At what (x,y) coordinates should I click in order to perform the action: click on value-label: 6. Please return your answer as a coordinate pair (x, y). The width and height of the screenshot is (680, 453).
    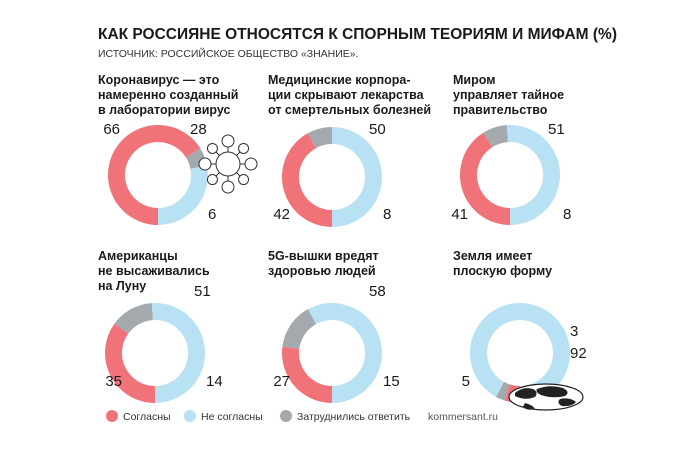
    Looking at the image, I should click on (212, 214).